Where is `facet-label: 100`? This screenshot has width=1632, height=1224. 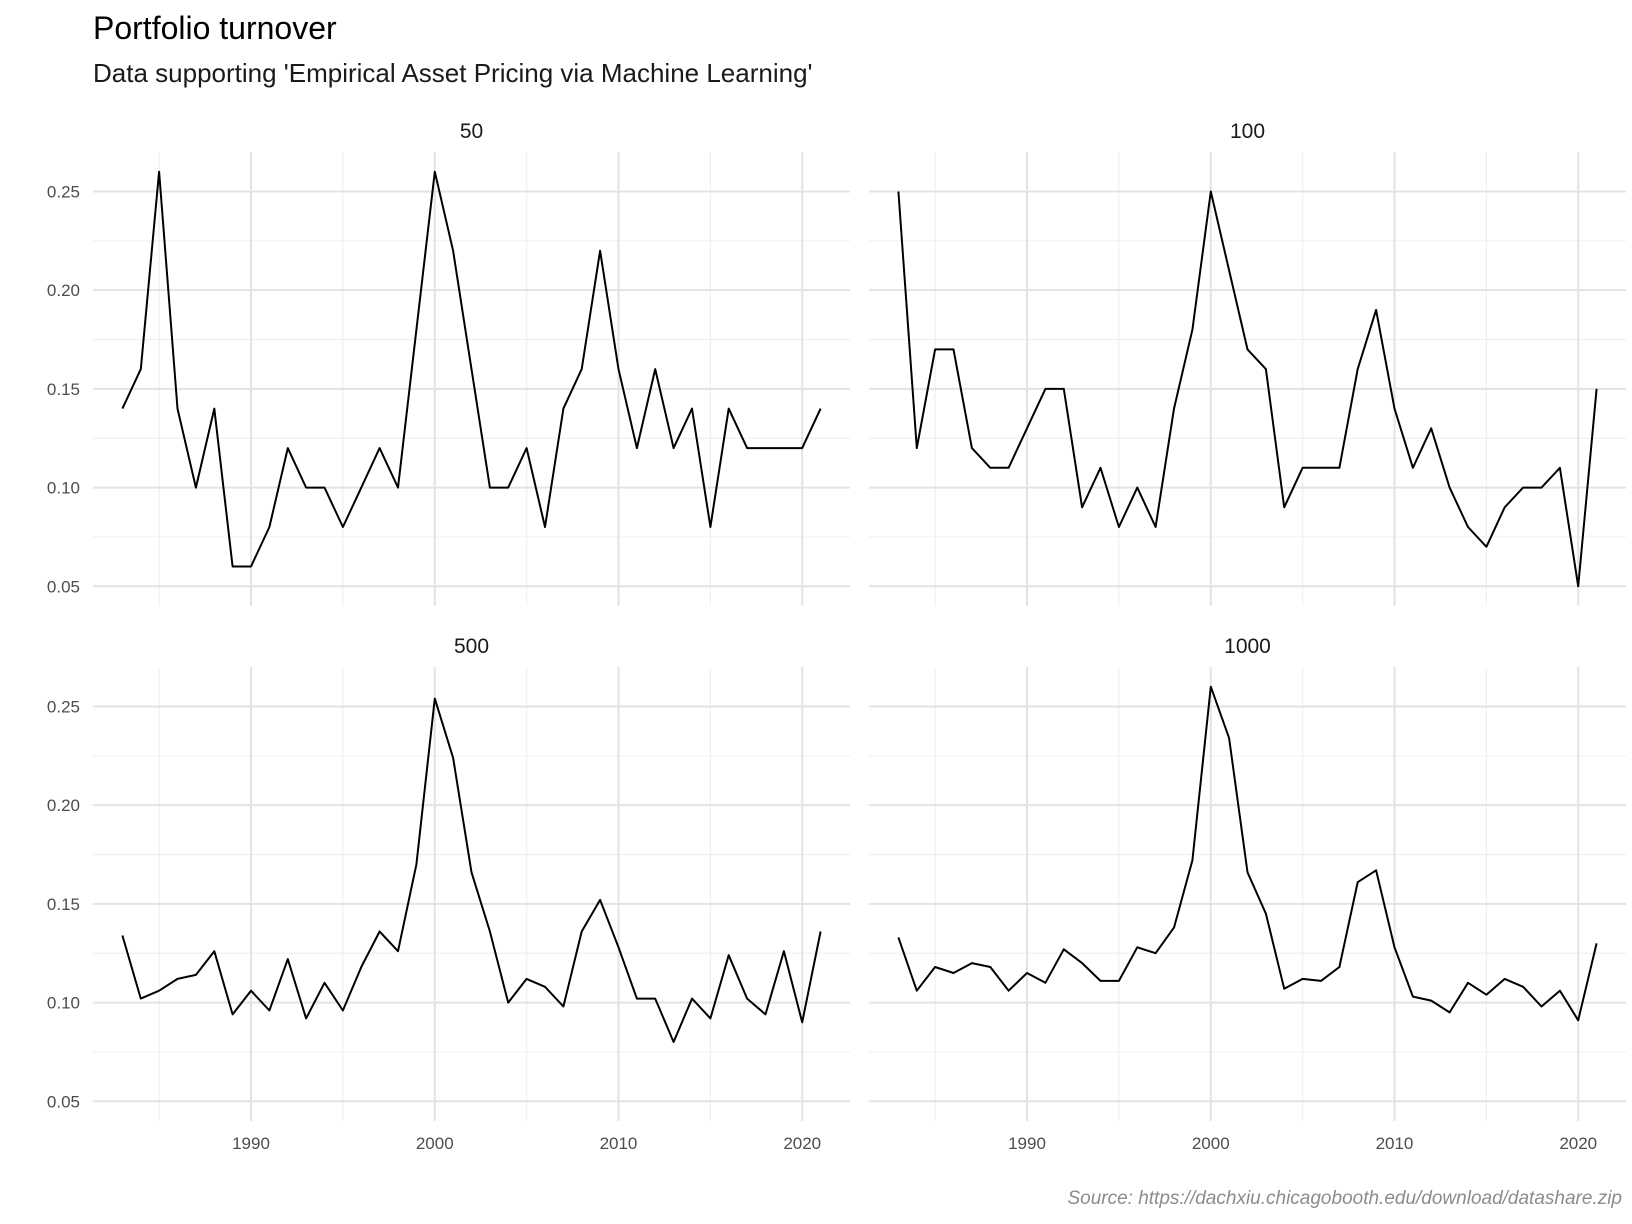 facet-label: 100 is located at coordinates (1247, 131).